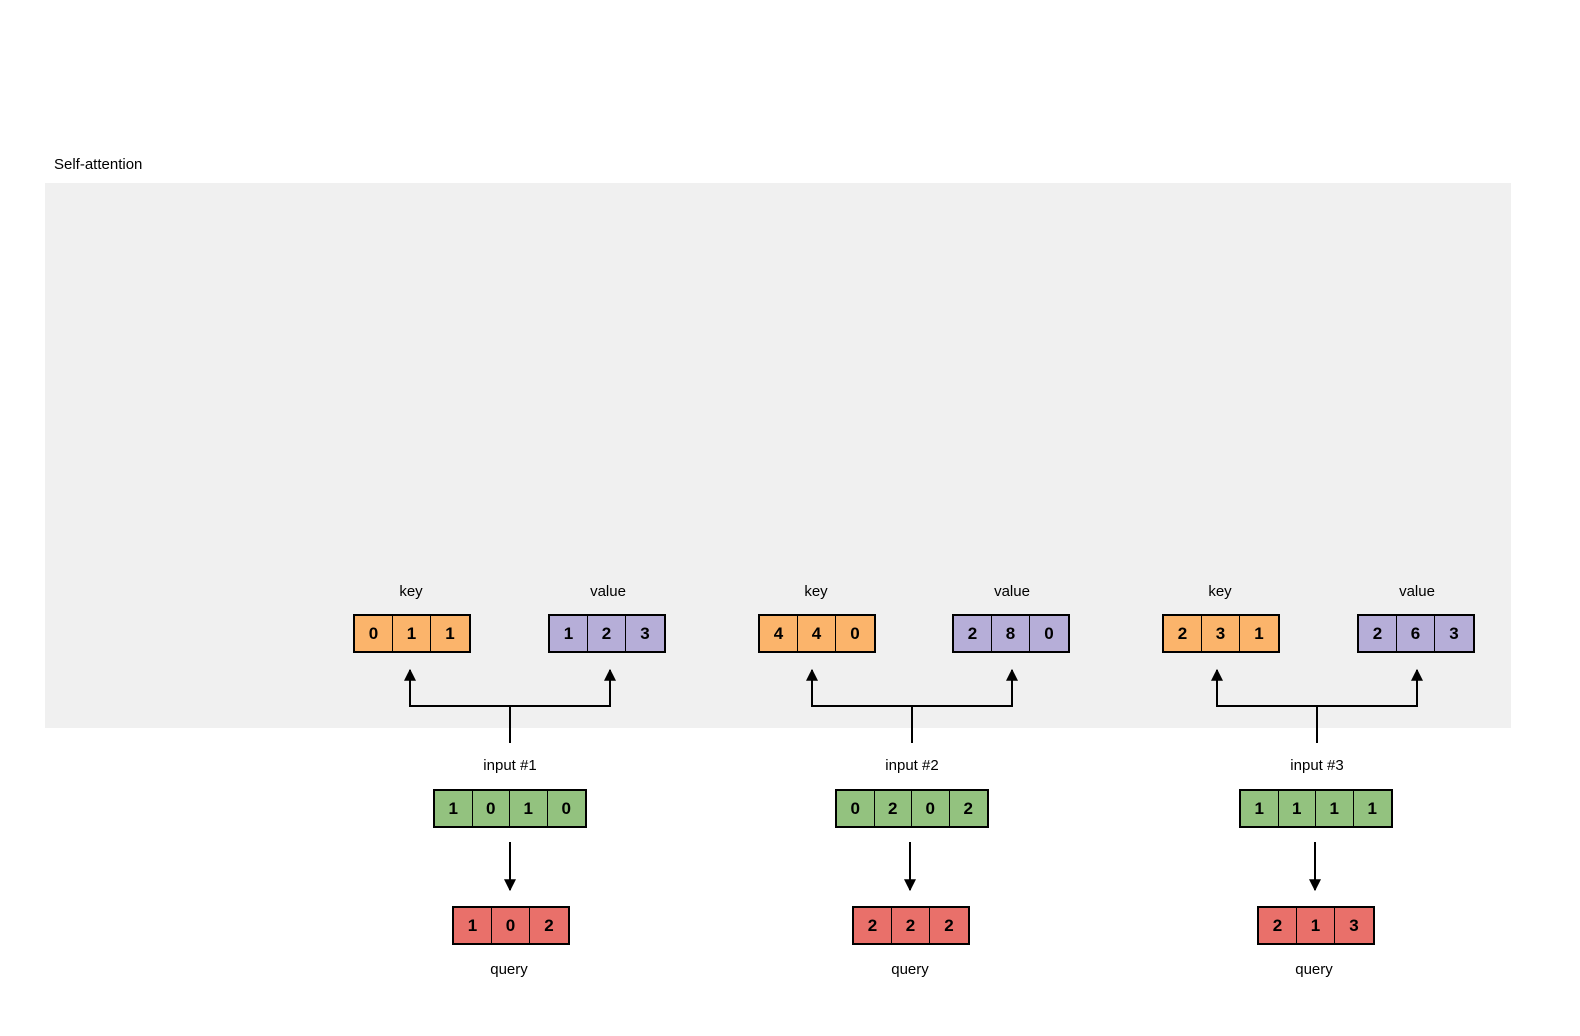  I want to click on key-label-2: key, so click(816, 591).